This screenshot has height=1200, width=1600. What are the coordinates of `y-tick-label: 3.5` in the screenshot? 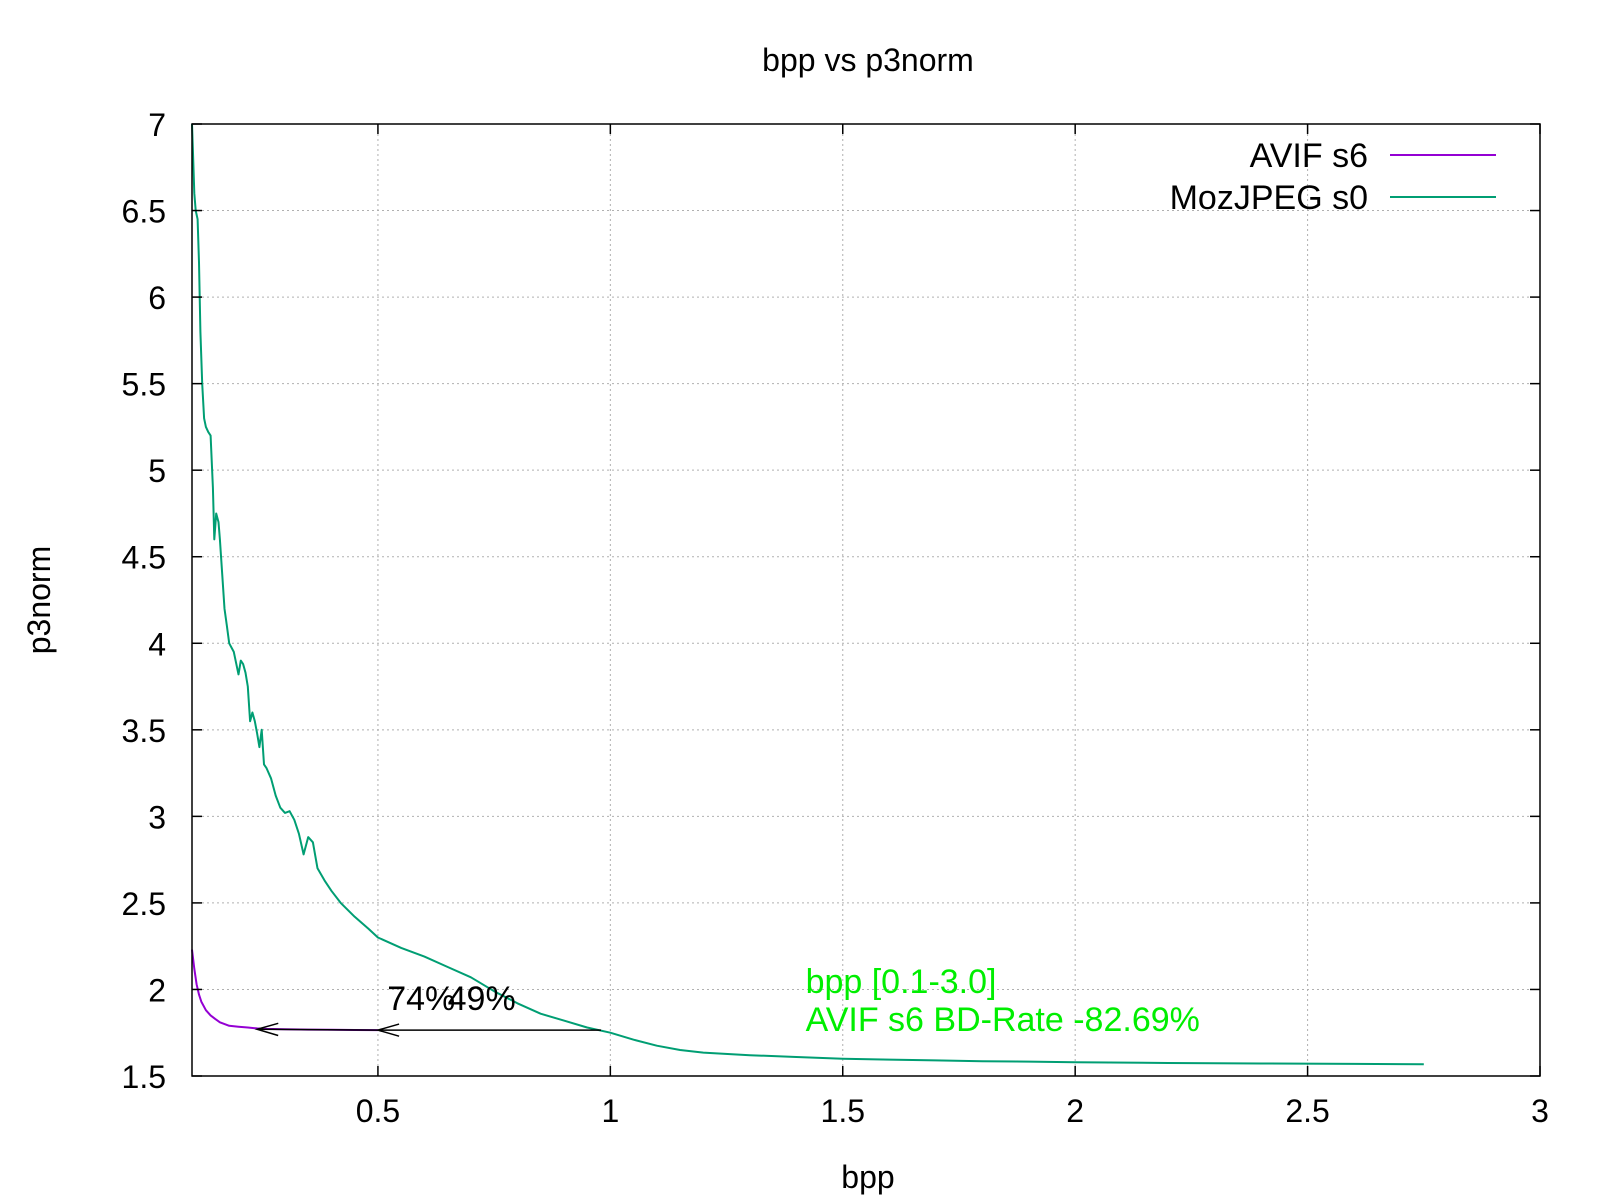 It's located at (144, 731).